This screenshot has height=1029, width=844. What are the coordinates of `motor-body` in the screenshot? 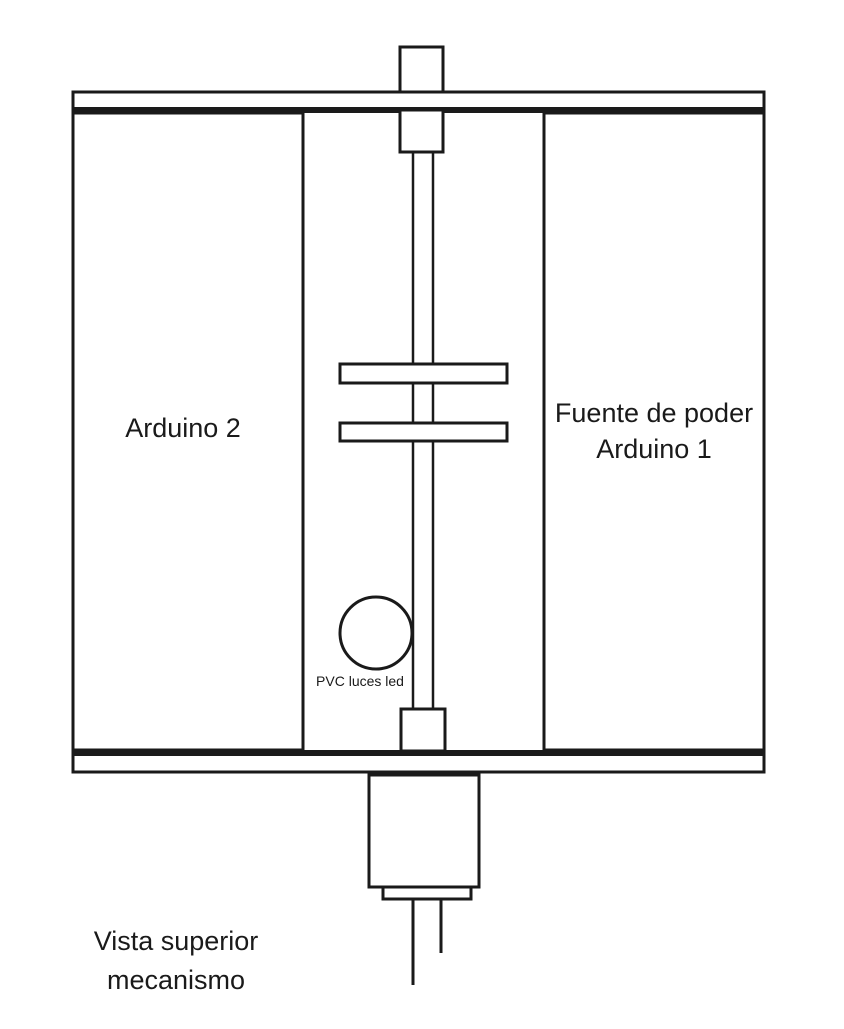 It's located at (424, 831).